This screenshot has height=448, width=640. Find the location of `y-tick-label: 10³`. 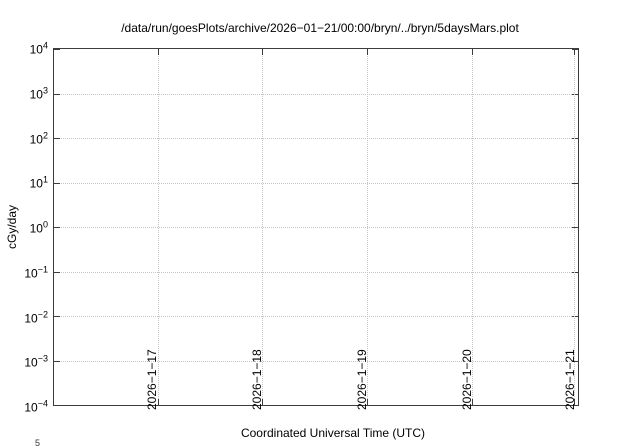

y-tick-label: 10³ is located at coordinates (39, 92).